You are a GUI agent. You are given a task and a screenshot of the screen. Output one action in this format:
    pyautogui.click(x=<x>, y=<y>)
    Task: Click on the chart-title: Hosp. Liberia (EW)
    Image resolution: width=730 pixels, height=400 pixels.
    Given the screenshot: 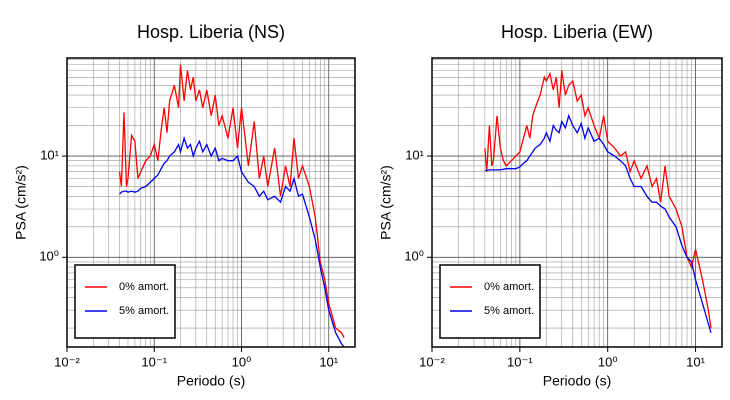 What is the action you would take?
    pyautogui.click(x=577, y=32)
    